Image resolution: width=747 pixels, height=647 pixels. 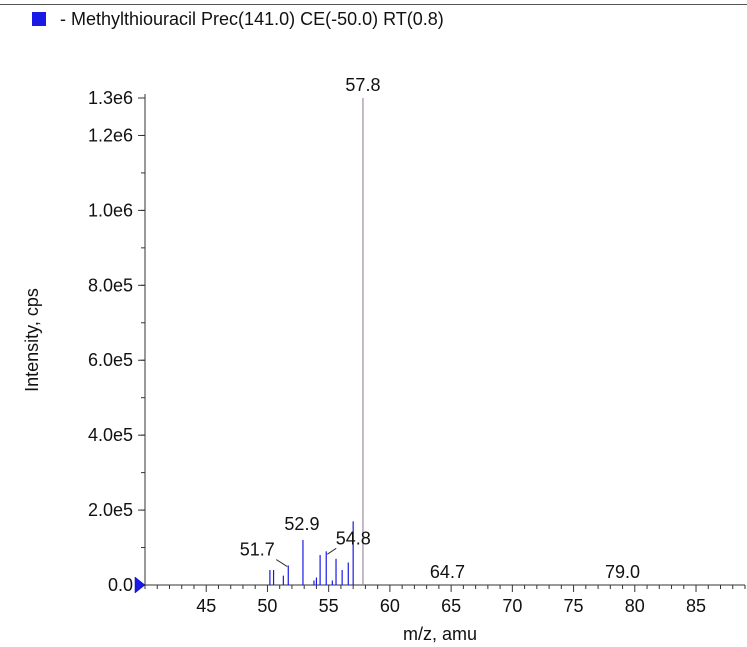 What do you see at coordinates (316, 341) in the screenshot?
I see `peaks-layer` at bounding box center [316, 341].